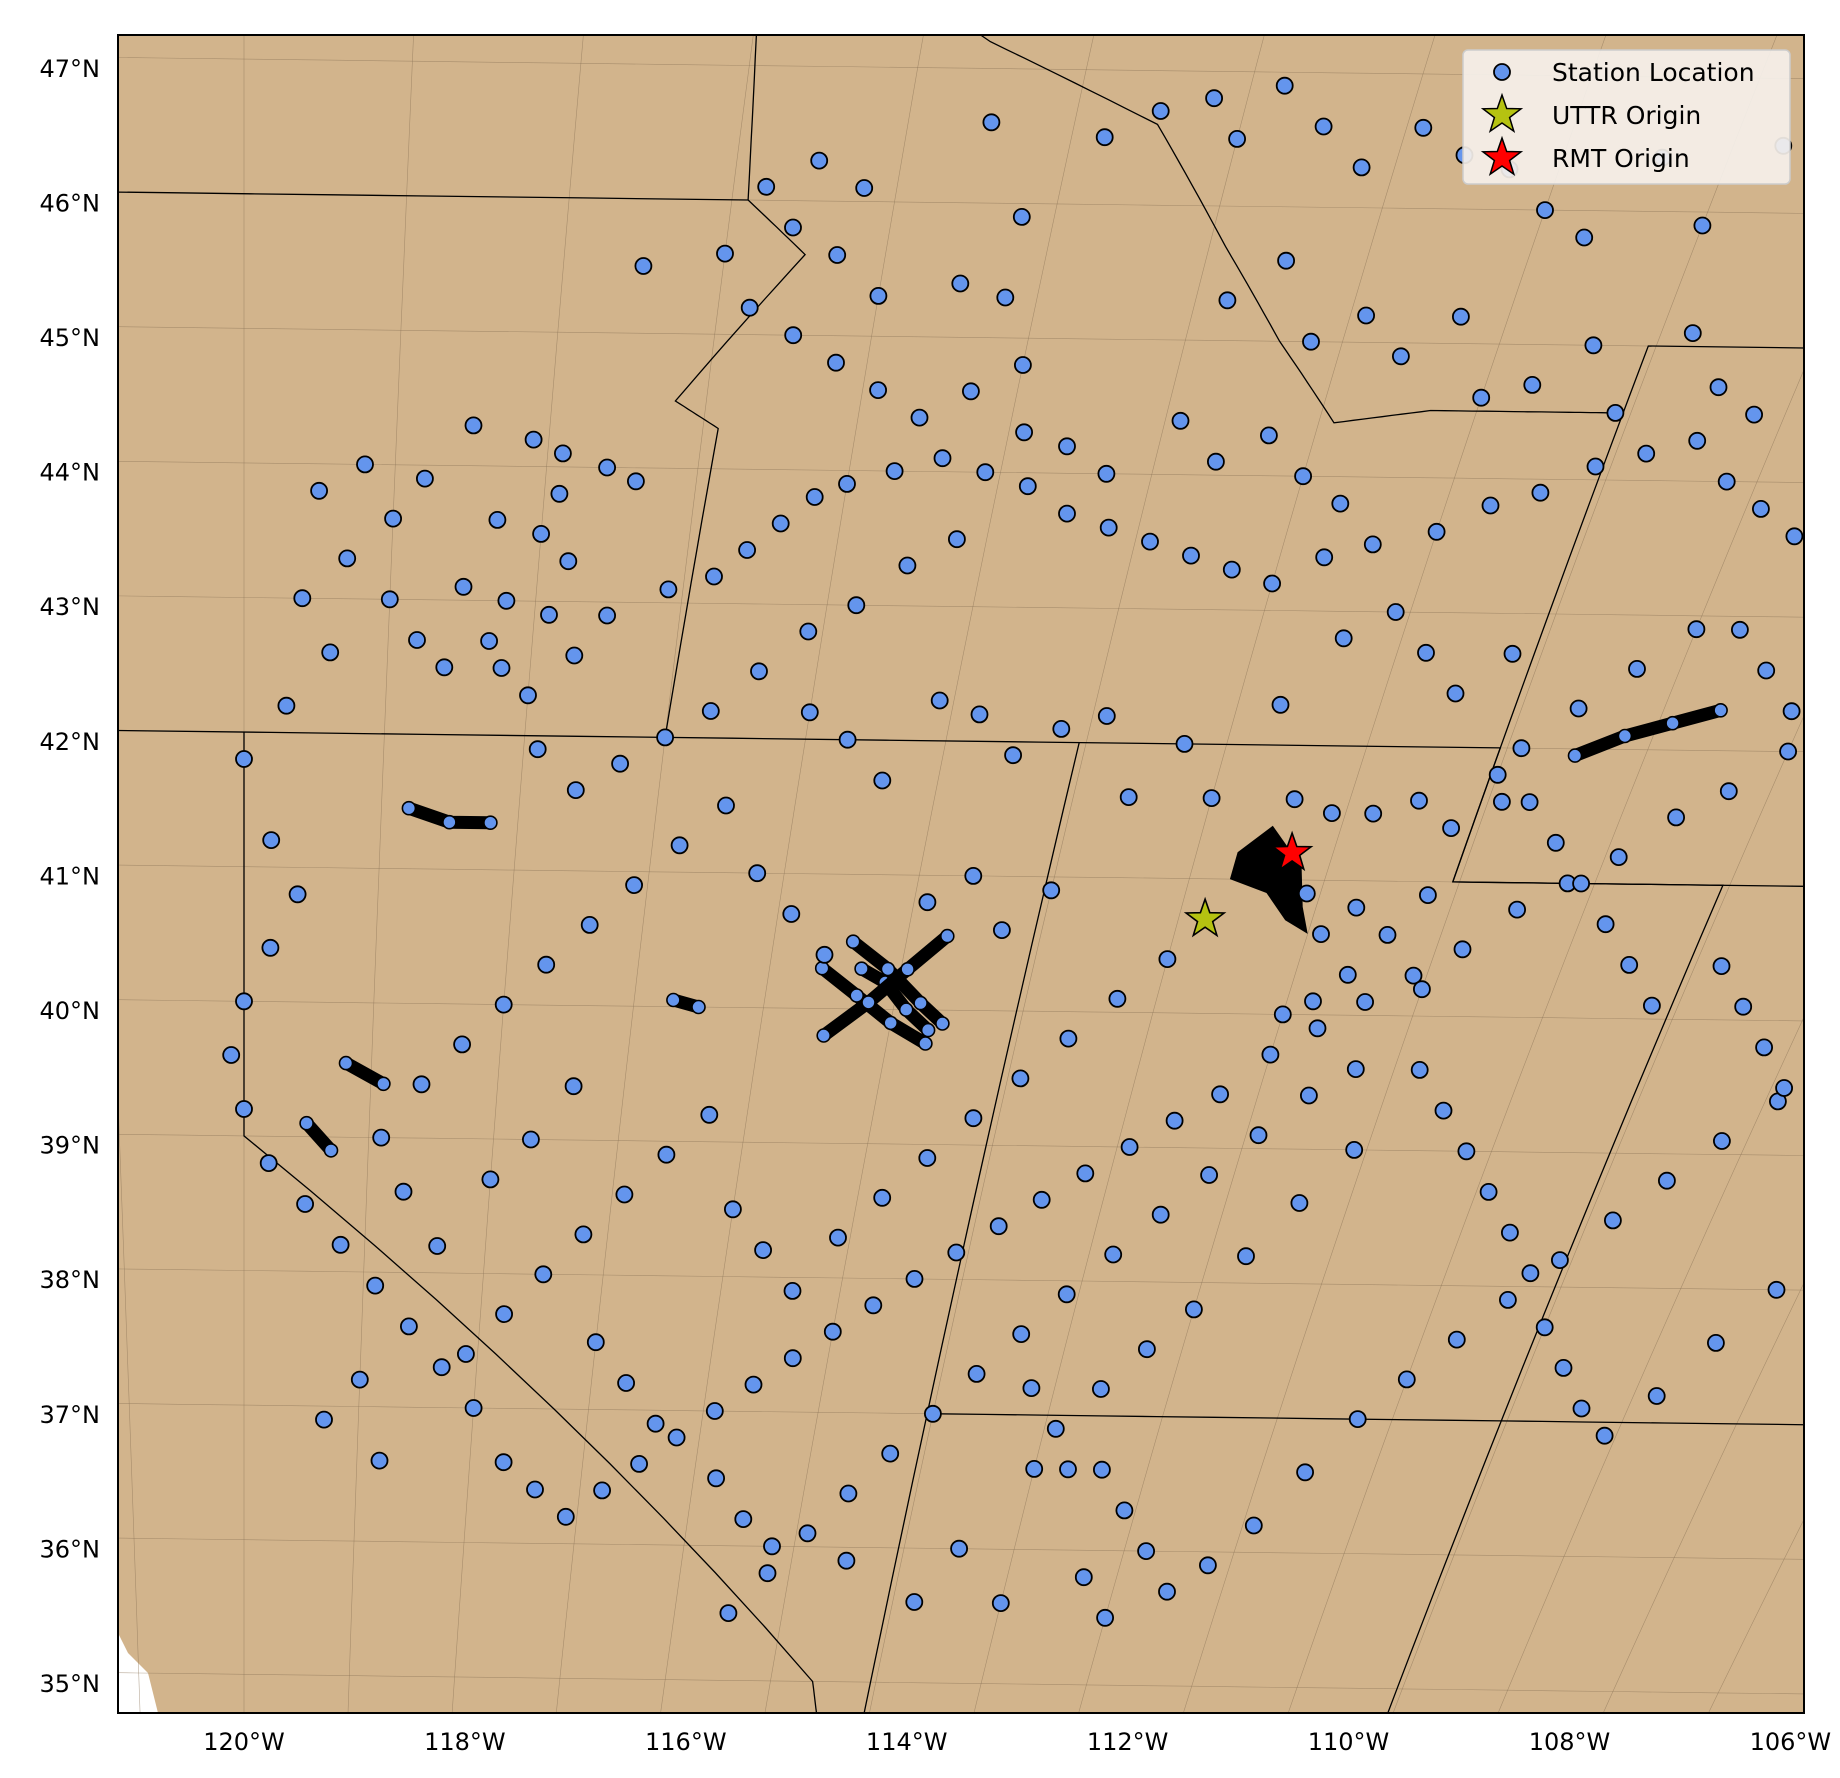 This screenshot has height=1778, width=1840. What do you see at coordinates (1128, 1742) in the screenshot?
I see `lon-tick-label: 112°W` at bounding box center [1128, 1742].